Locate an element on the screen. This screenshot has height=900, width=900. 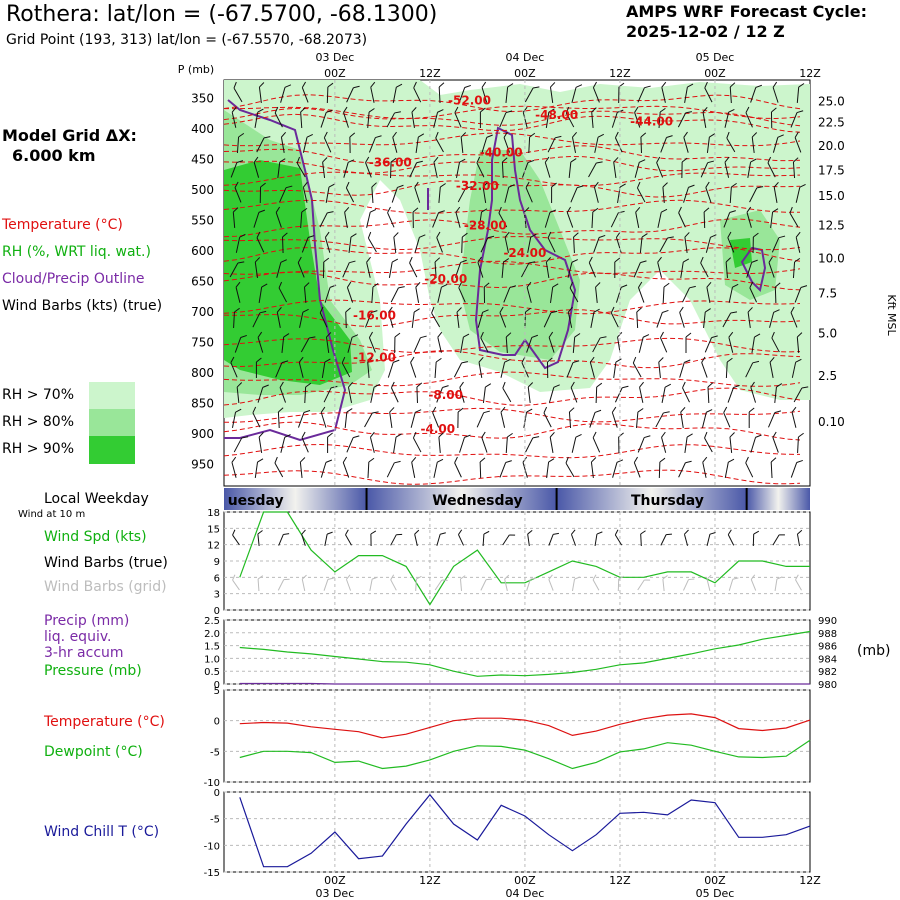
legend-rh90-label: RH > 90% is located at coordinates (38, 449).